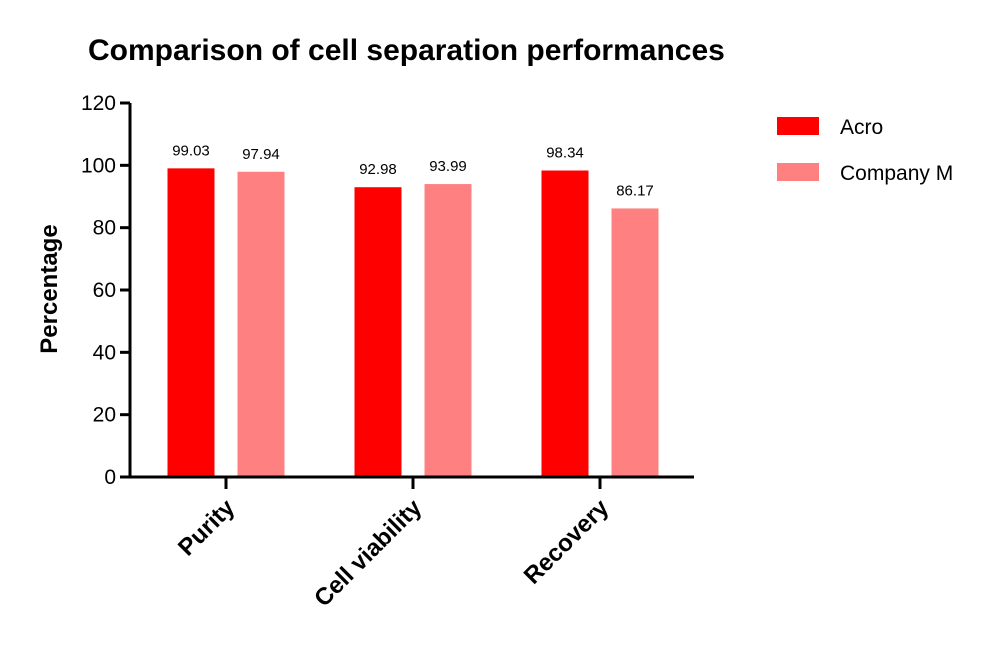 The width and height of the screenshot is (1000, 655). What do you see at coordinates (378, 169) in the screenshot?
I see `data-label: 92.98` at bounding box center [378, 169].